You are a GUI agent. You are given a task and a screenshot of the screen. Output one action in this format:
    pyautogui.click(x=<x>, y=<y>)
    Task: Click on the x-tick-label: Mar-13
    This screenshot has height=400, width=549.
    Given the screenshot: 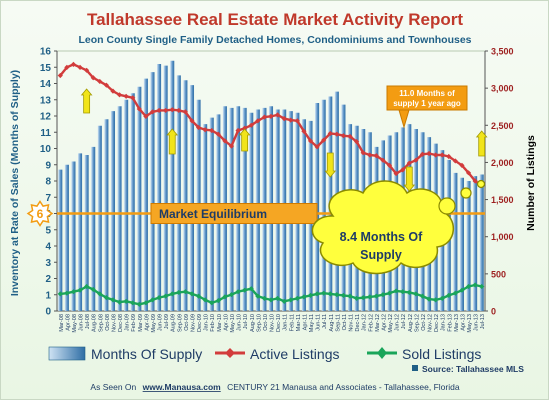 What is the action you would take?
    pyautogui.click(x=457, y=323)
    